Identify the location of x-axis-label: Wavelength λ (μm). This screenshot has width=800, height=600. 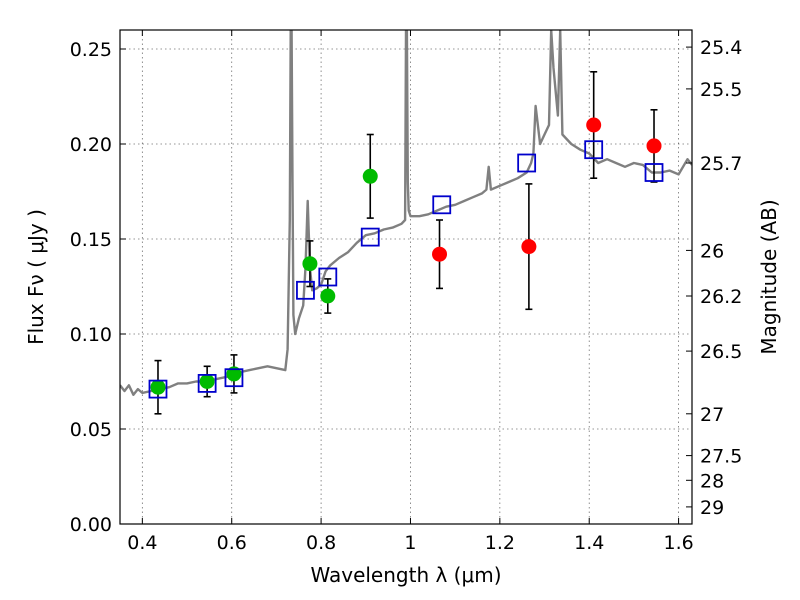
(405, 575).